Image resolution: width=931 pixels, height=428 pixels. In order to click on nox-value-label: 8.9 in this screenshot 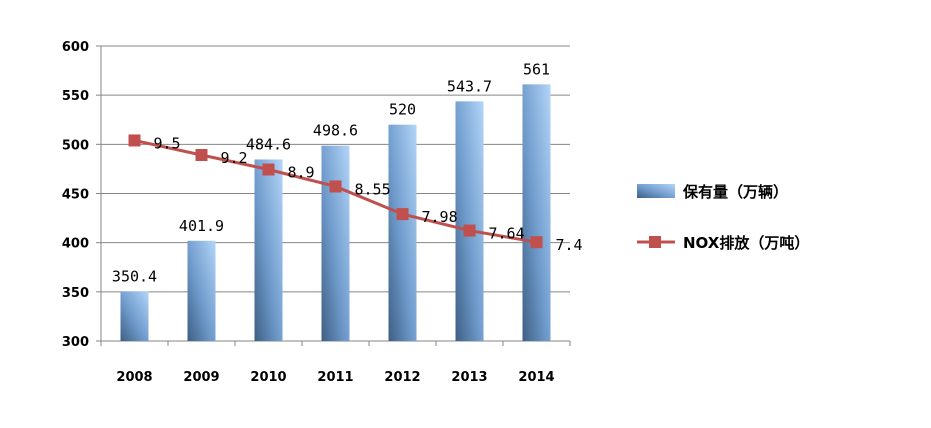, I will do `click(301, 173)`.